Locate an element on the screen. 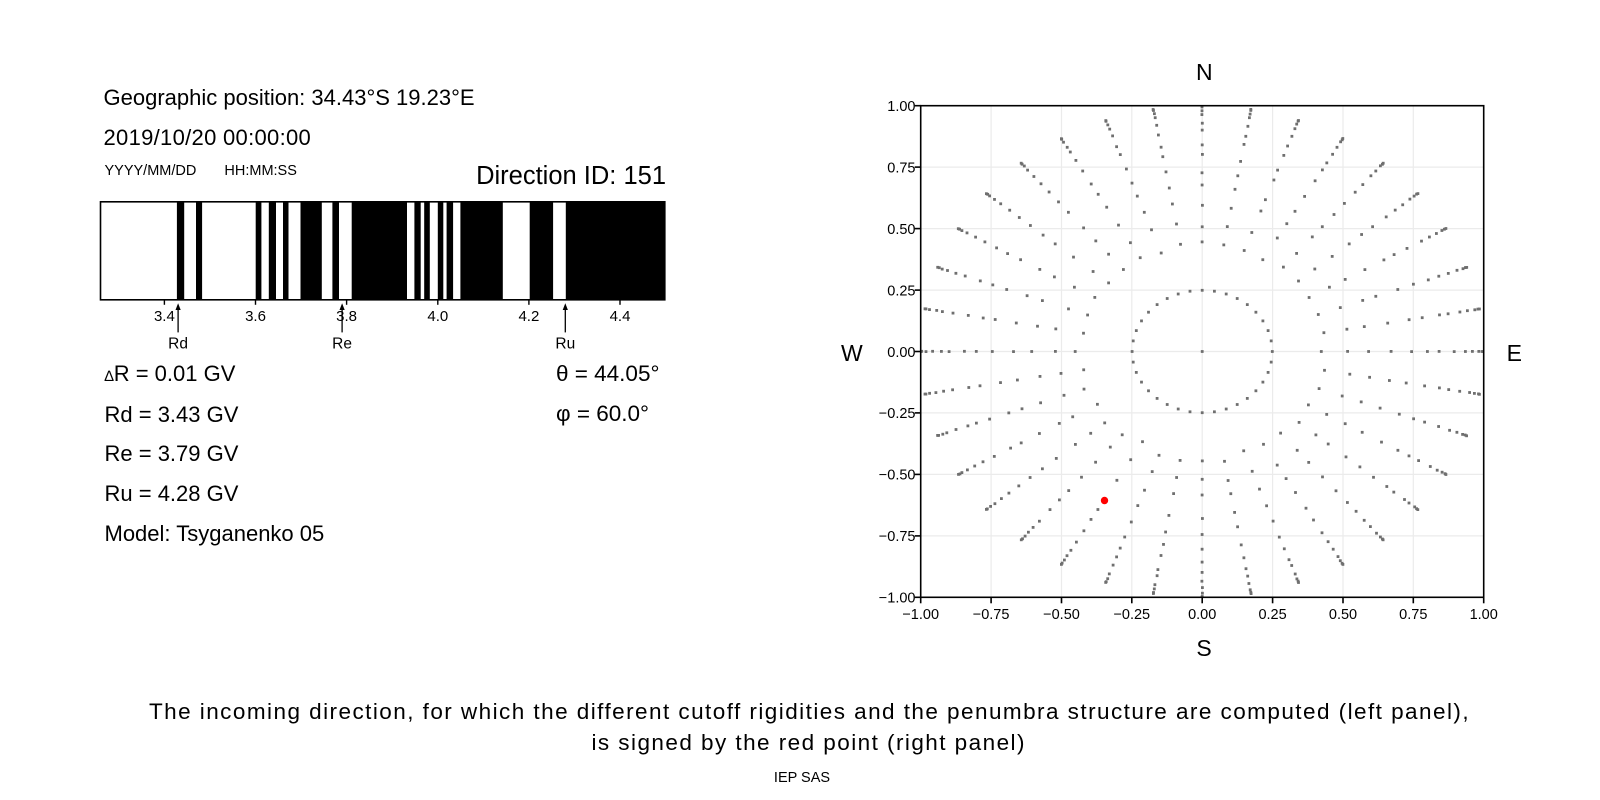 Image resolution: width=1600 pixels, height=800 pixels. svg-text: Rd is located at coordinates (178, 344).